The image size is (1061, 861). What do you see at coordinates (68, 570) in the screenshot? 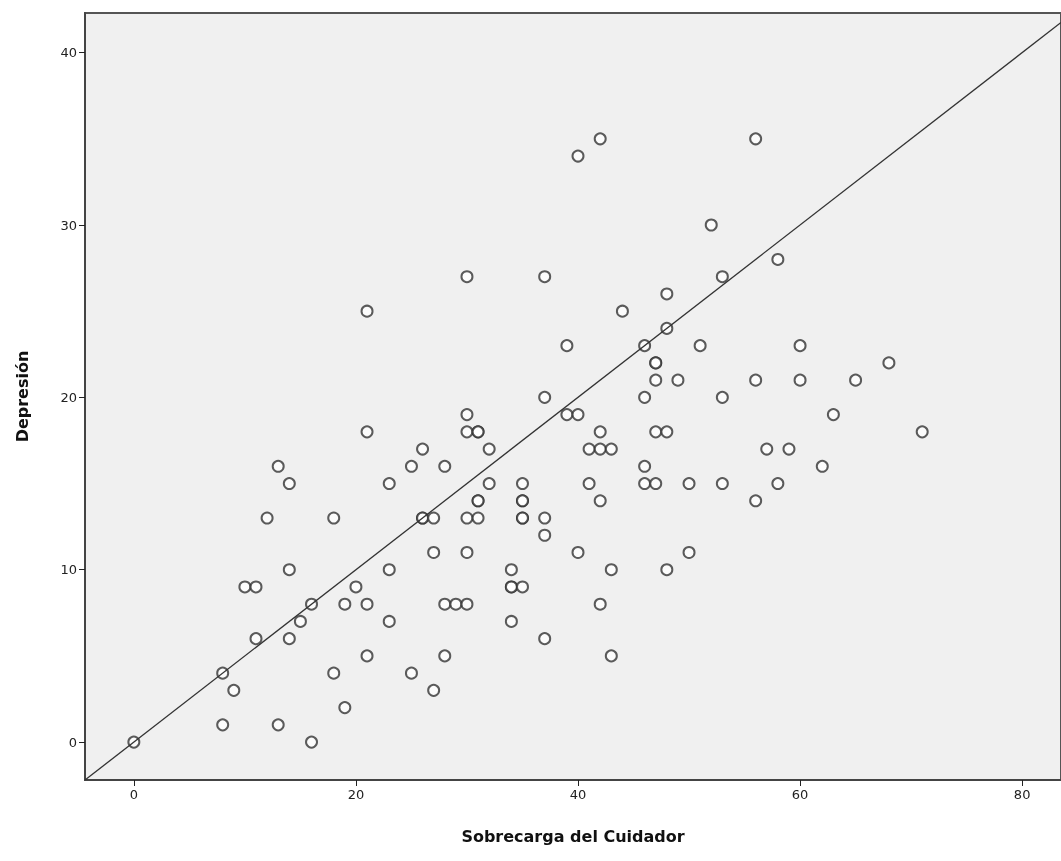
I see `y-tick-label: 10` at bounding box center [68, 570].